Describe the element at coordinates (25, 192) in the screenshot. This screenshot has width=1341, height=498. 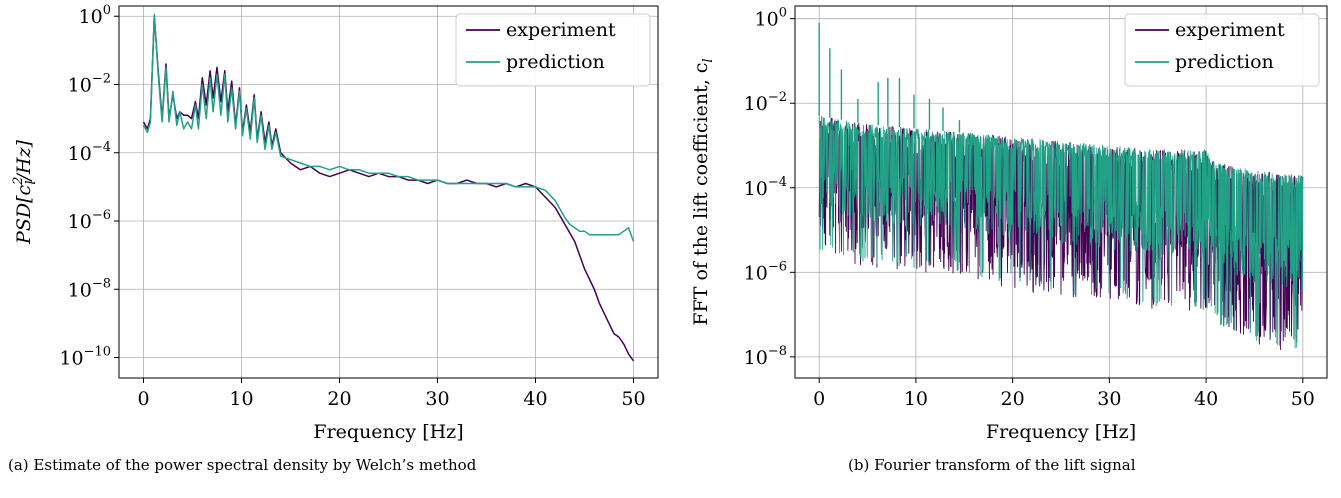
I see `y-axis-label: PSD[c2l/Hz]` at that location.